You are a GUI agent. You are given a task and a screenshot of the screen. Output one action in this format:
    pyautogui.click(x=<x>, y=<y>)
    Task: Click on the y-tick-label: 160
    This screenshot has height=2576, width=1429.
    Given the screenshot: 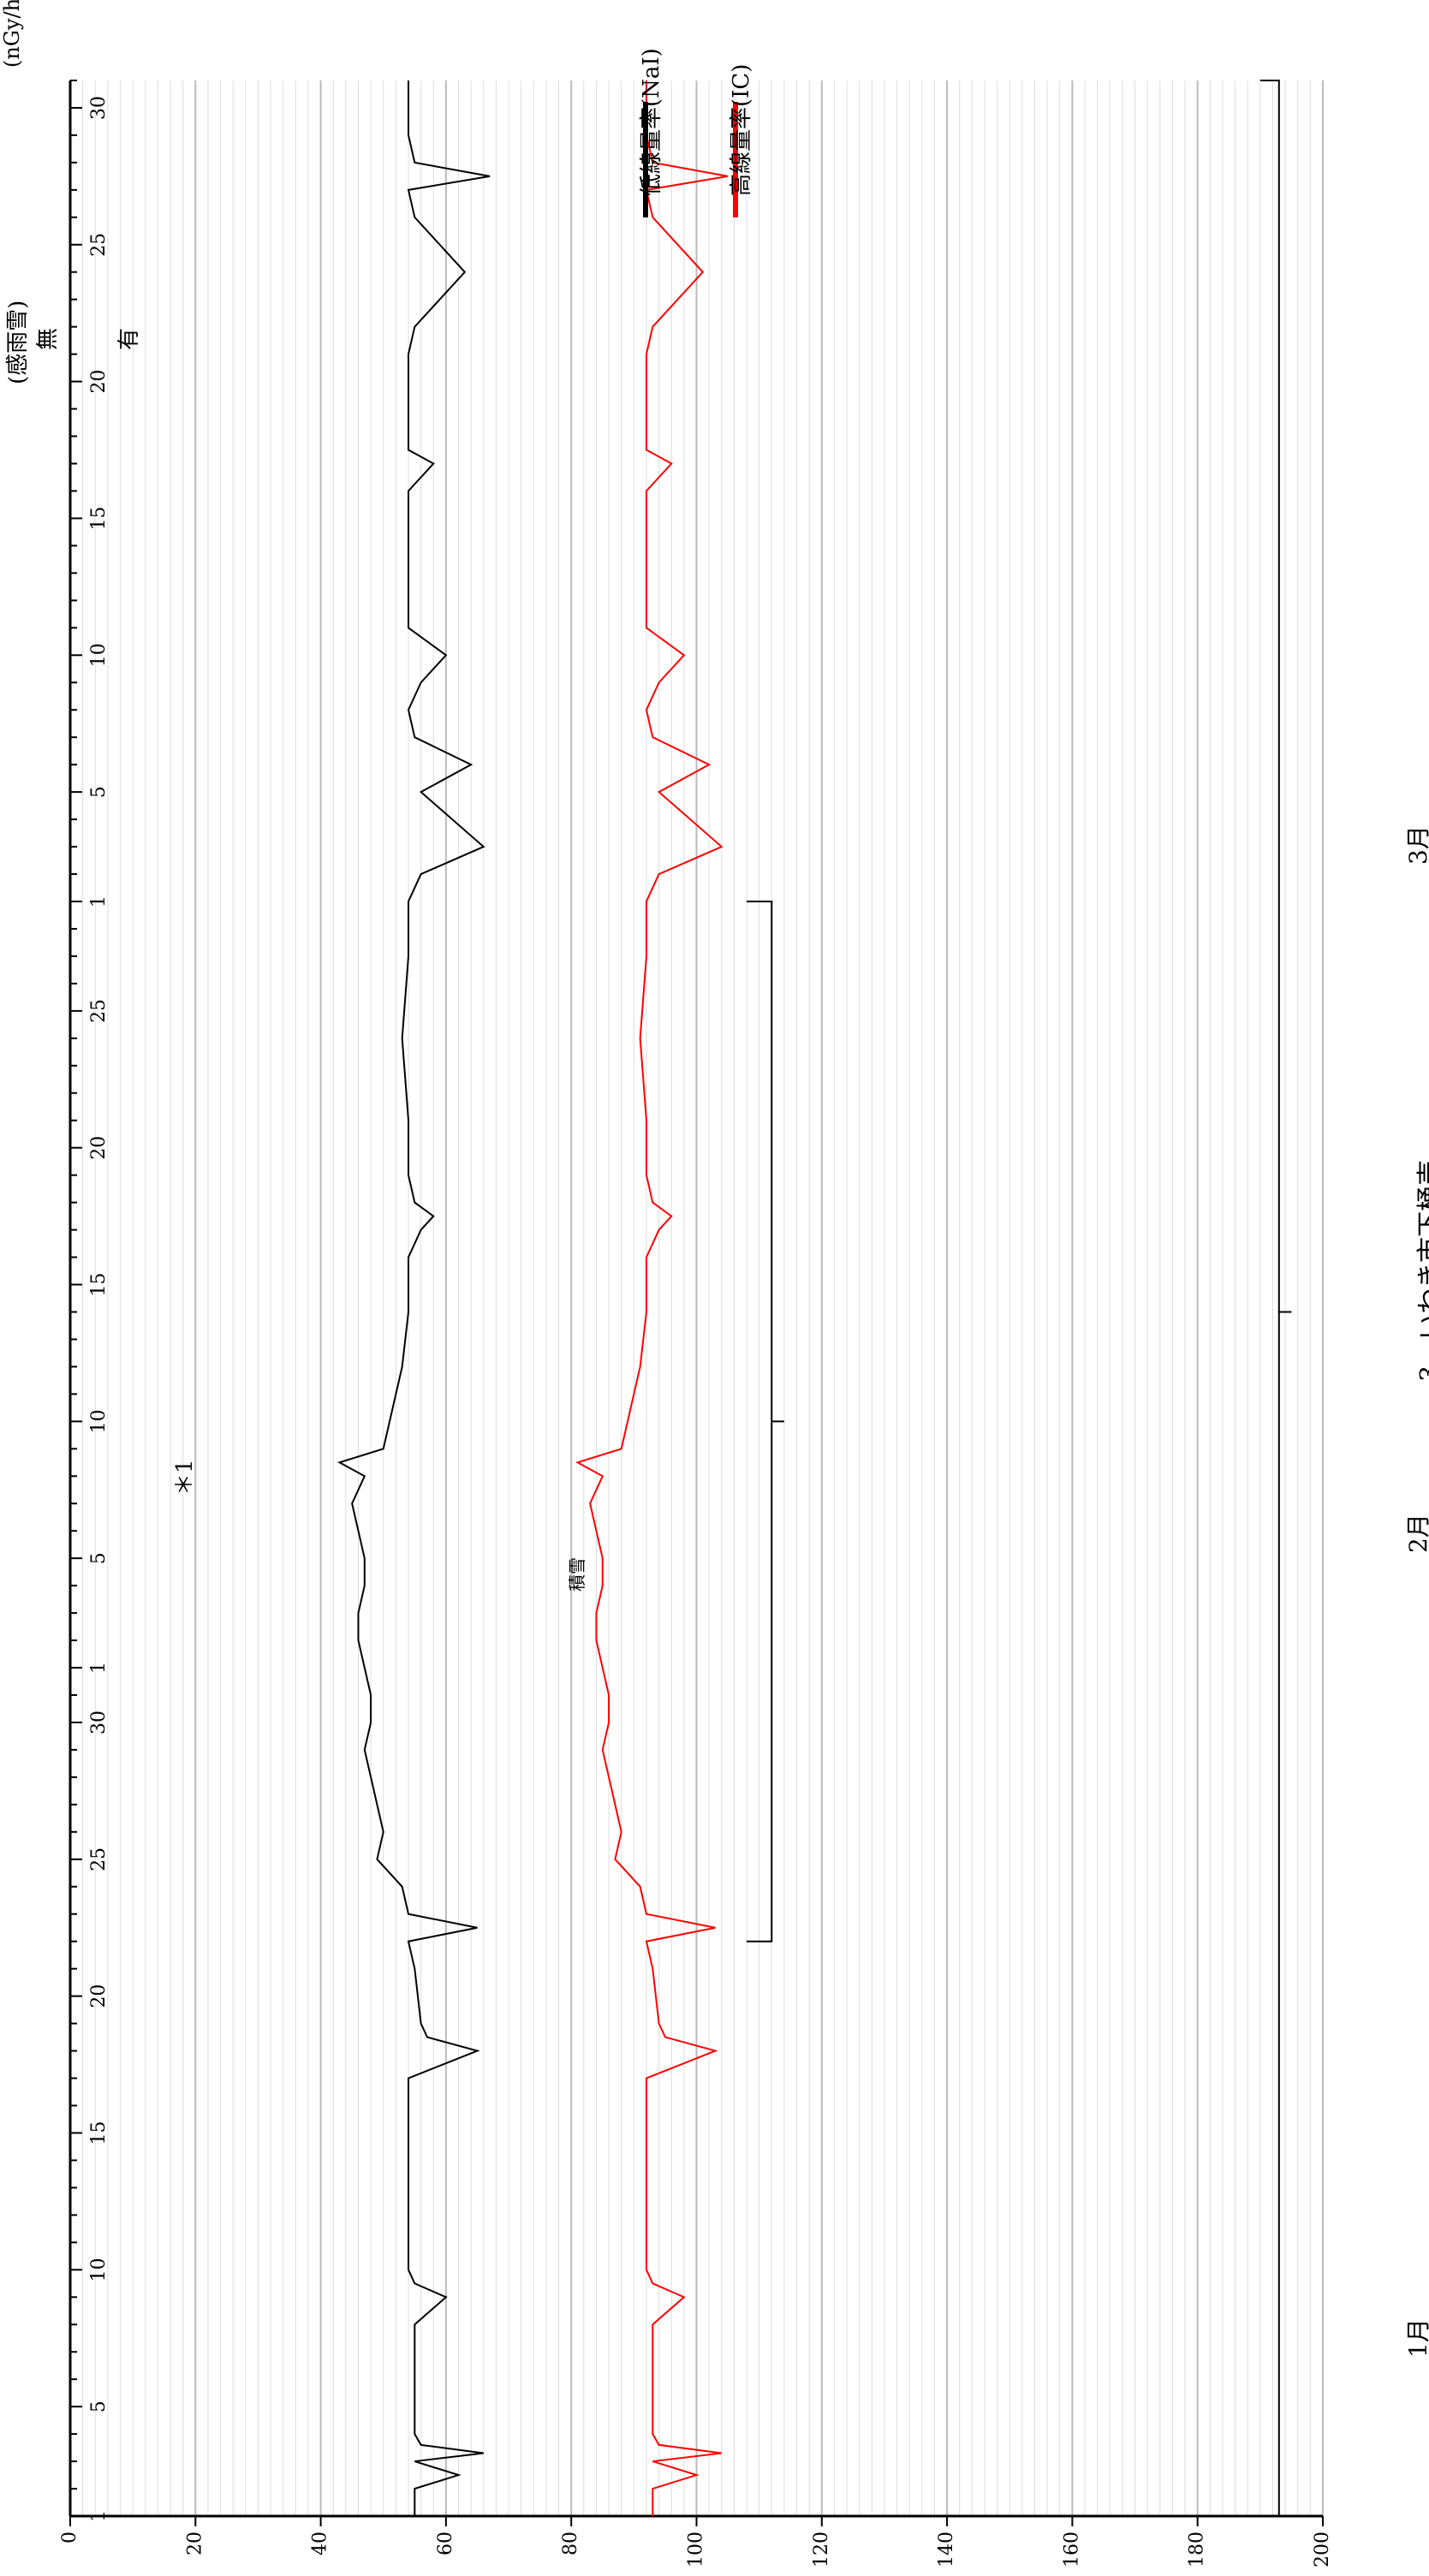 What is the action you would take?
    pyautogui.click(x=1071, y=2549)
    